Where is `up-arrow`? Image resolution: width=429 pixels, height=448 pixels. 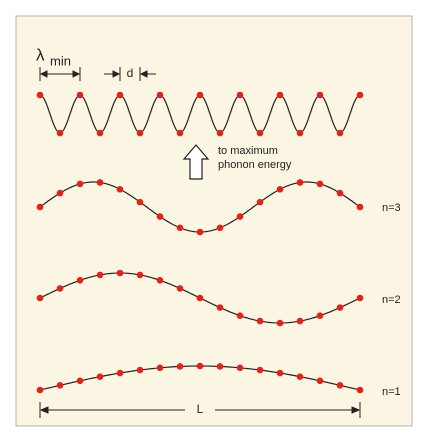
up-arrow is located at coordinates (196, 162).